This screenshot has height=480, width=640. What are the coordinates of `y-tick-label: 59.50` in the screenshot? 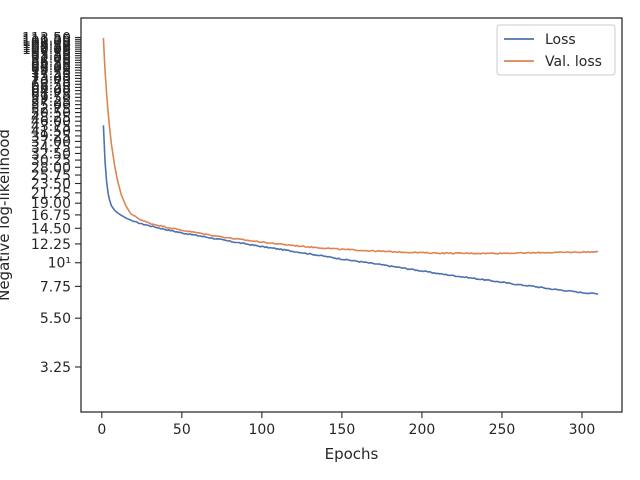 It's located at (51, 98).